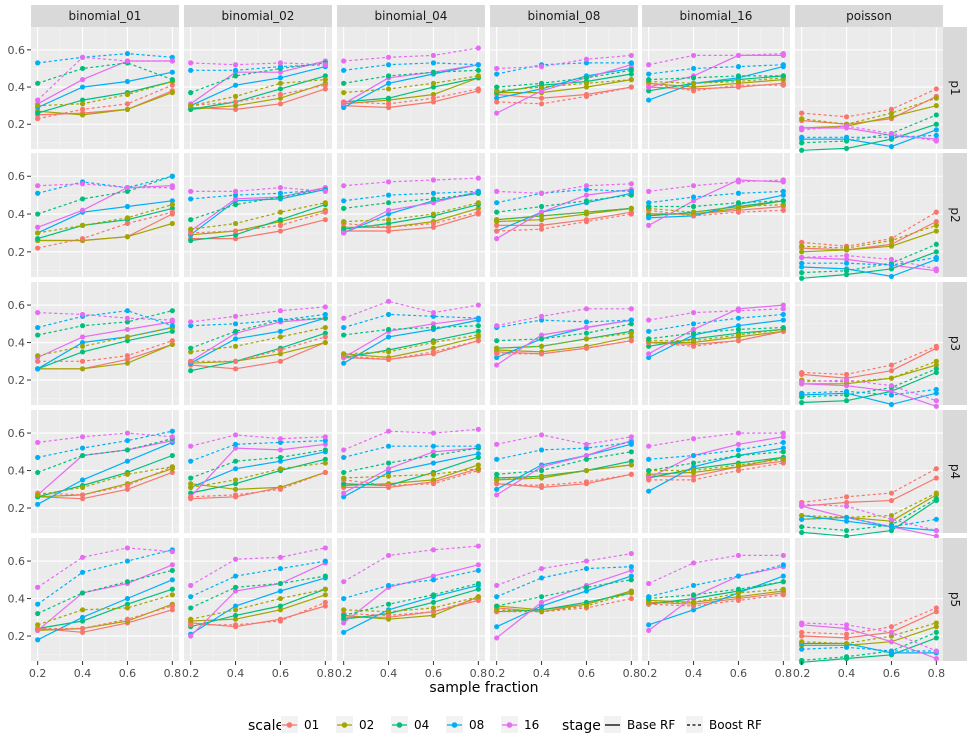 Image resolution: width=969 pixels, height=749 pixels. I want to click on series-line-01-base, so click(869, 492).